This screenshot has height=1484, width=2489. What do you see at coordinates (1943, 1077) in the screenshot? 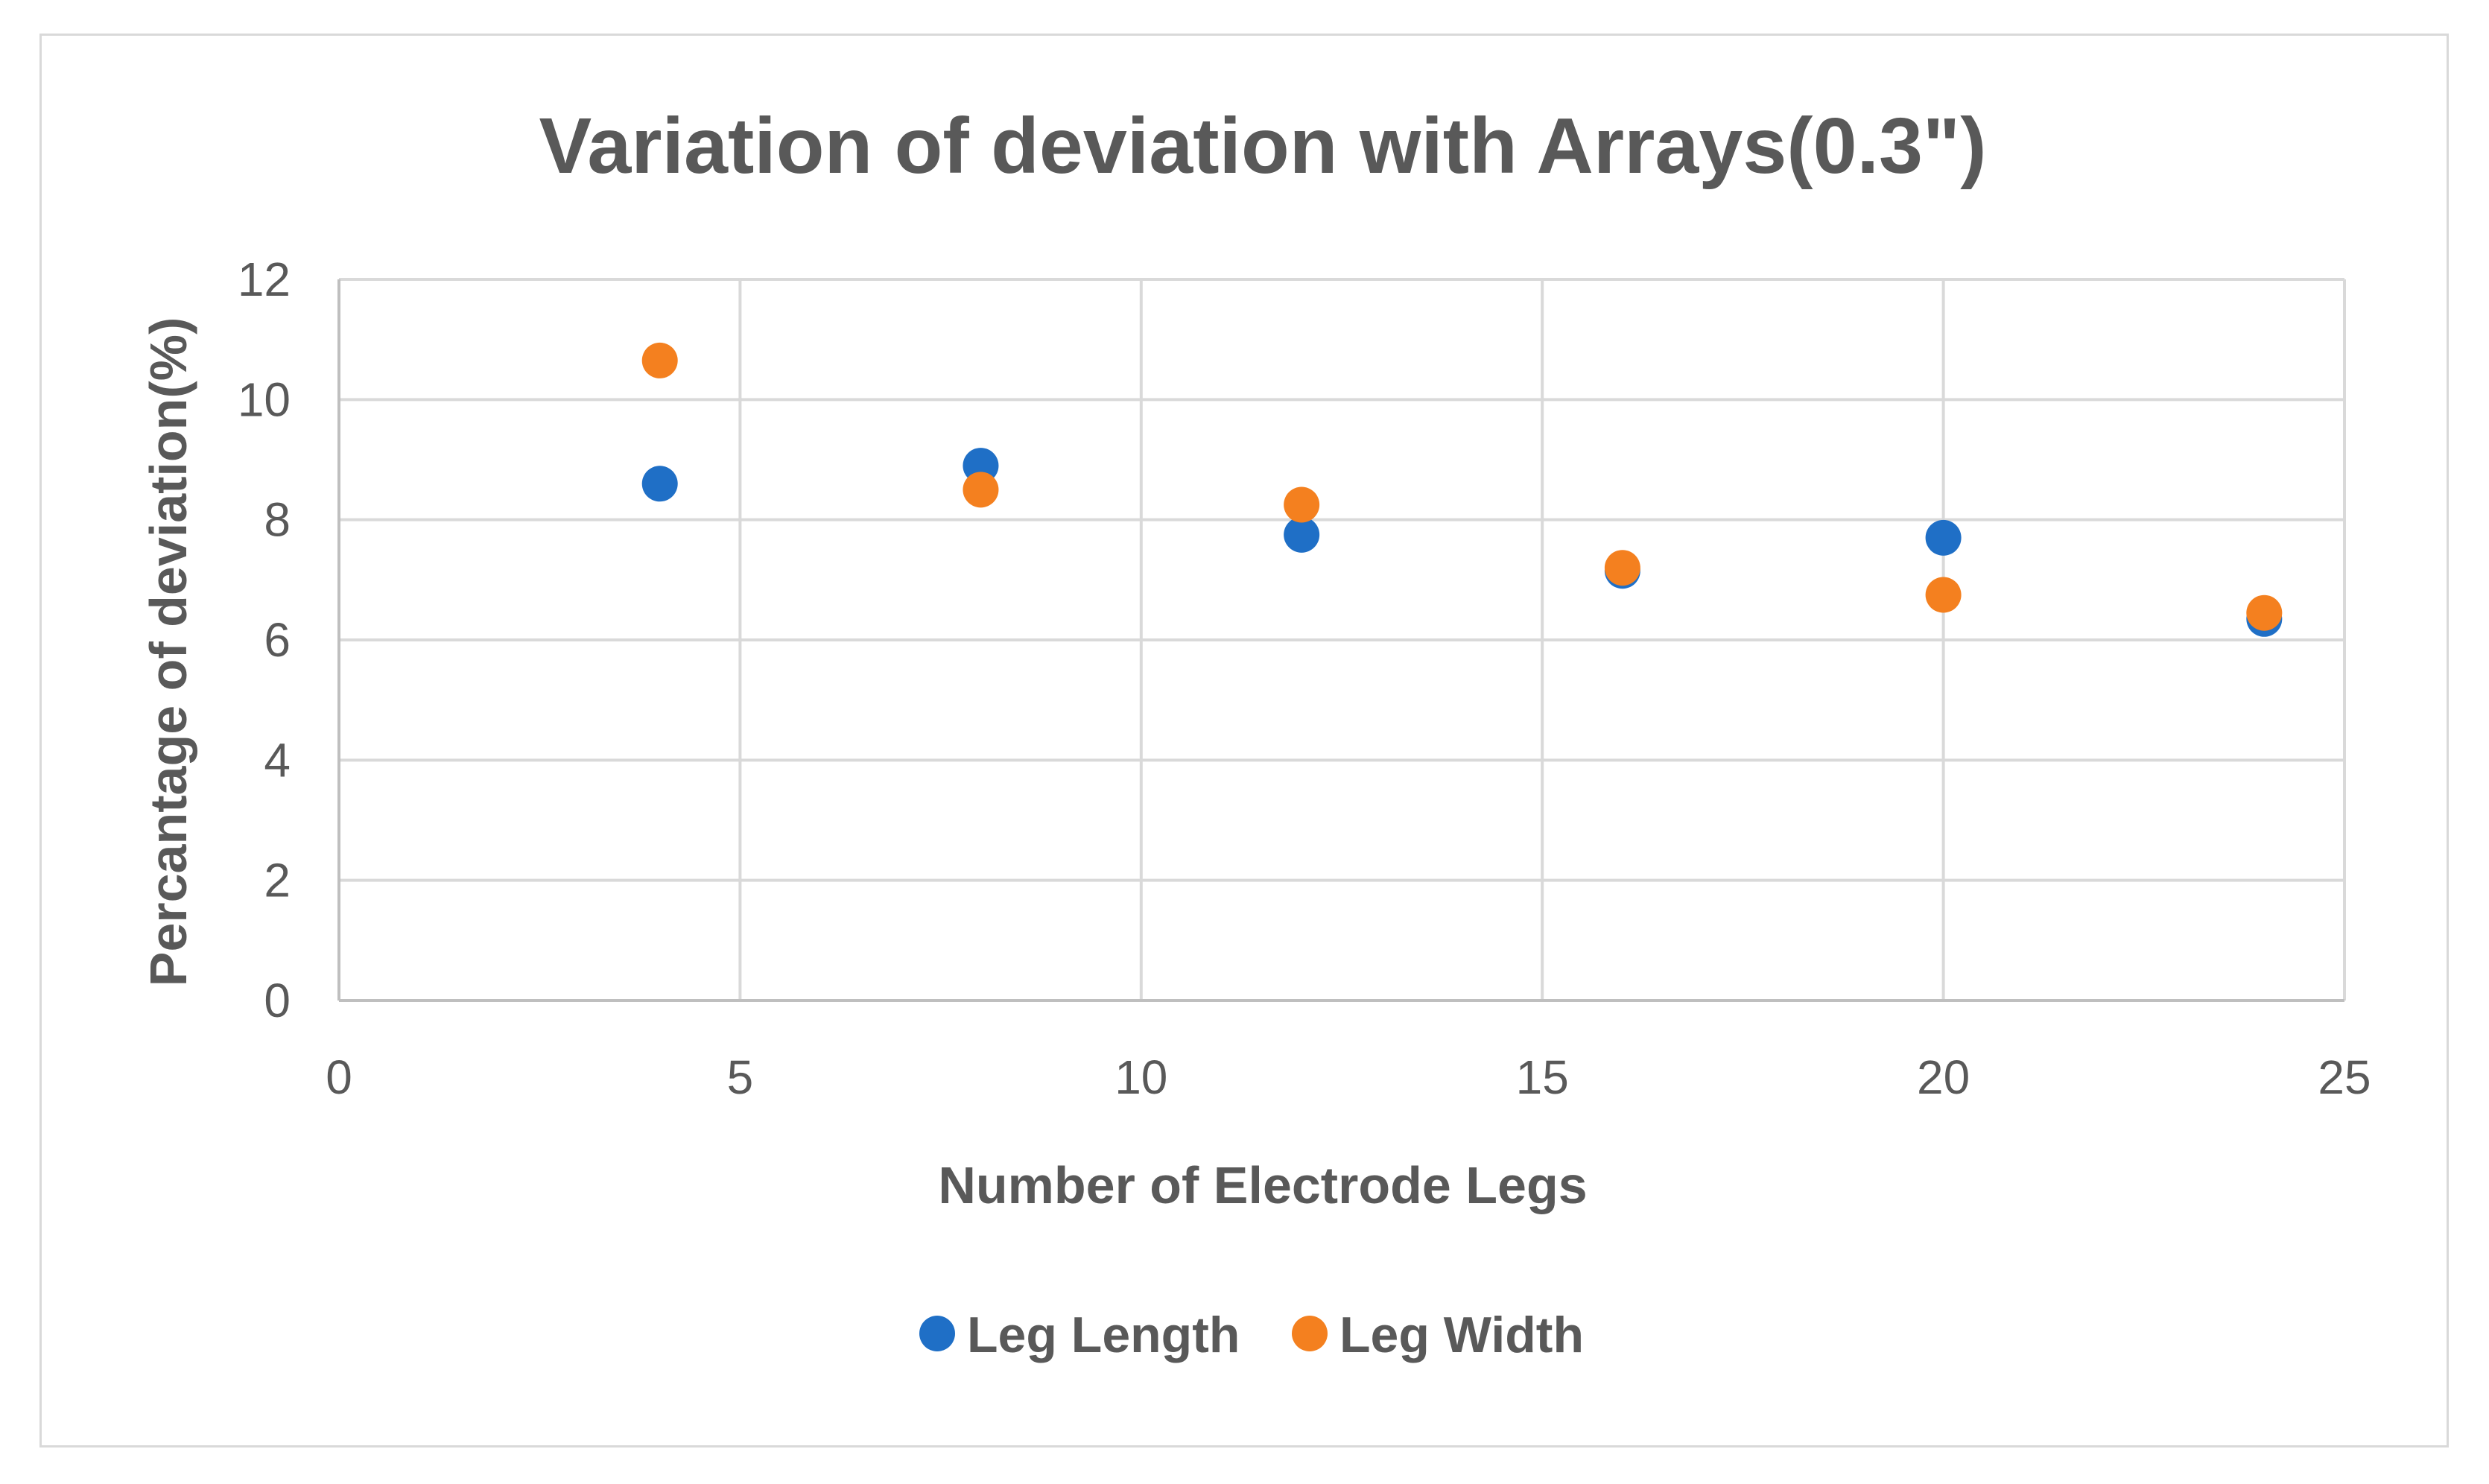
I see `x-tick-label: 20` at bounding box center [1943, 1077].